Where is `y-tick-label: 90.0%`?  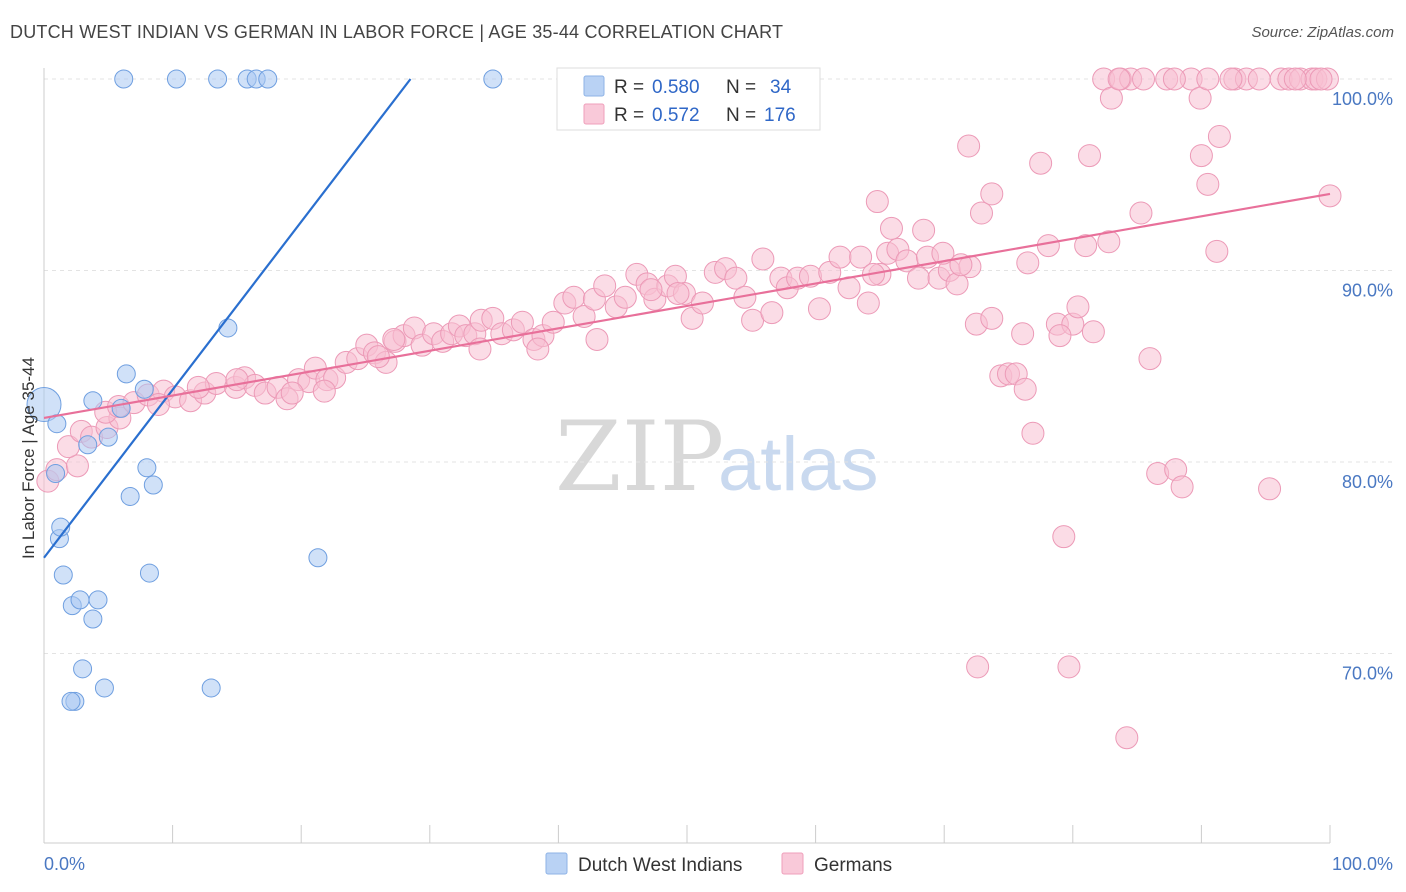
y-tick-label: 90.0% is located at coordinates (1367, 291).